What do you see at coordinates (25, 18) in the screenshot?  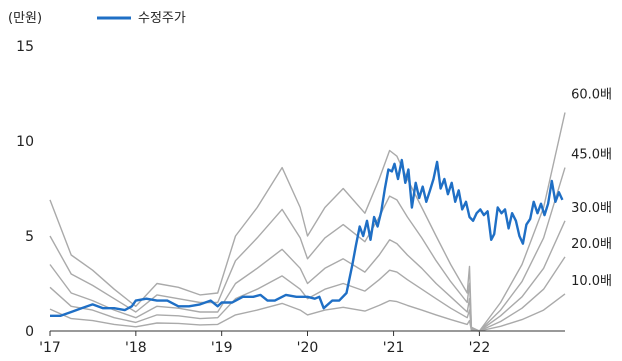 I see `y-axis-unit: (만원)` at bounding box center [25, 18].